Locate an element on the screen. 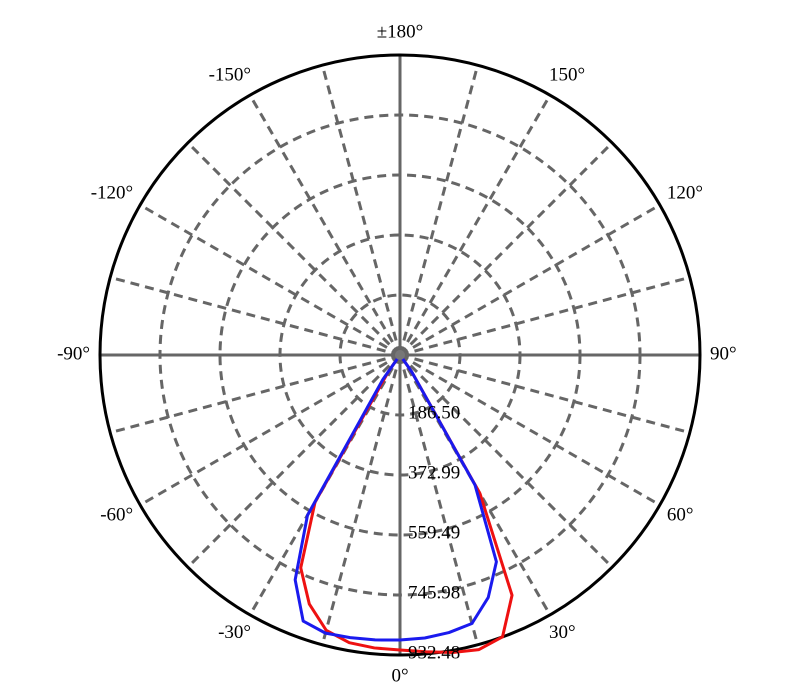 This screenshot has height=700, width=800. angle-tick-label: 30° is located at coordinates (562, 632).